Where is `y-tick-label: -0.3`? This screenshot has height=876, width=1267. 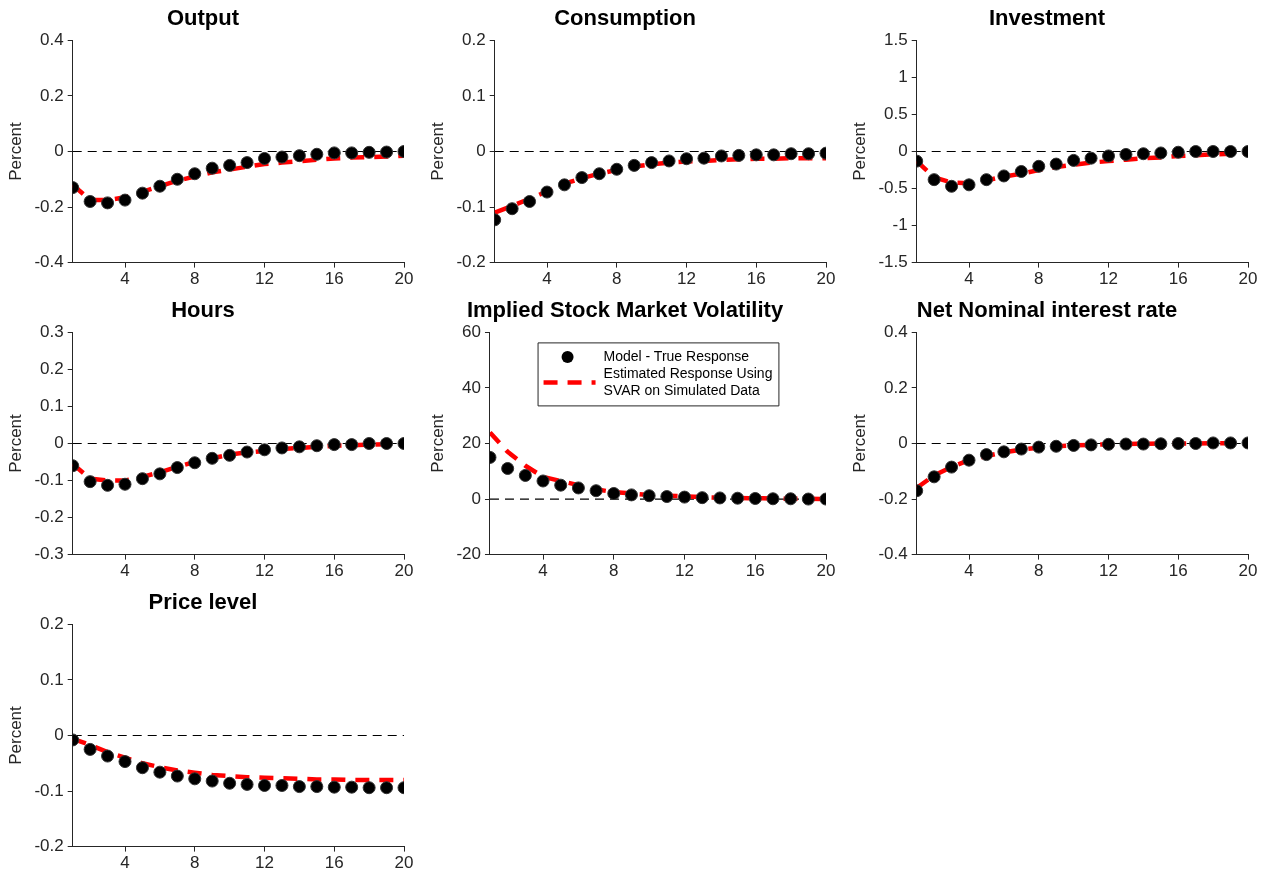 y-tick-label: -0.3 is located at coordinates (49, 554).